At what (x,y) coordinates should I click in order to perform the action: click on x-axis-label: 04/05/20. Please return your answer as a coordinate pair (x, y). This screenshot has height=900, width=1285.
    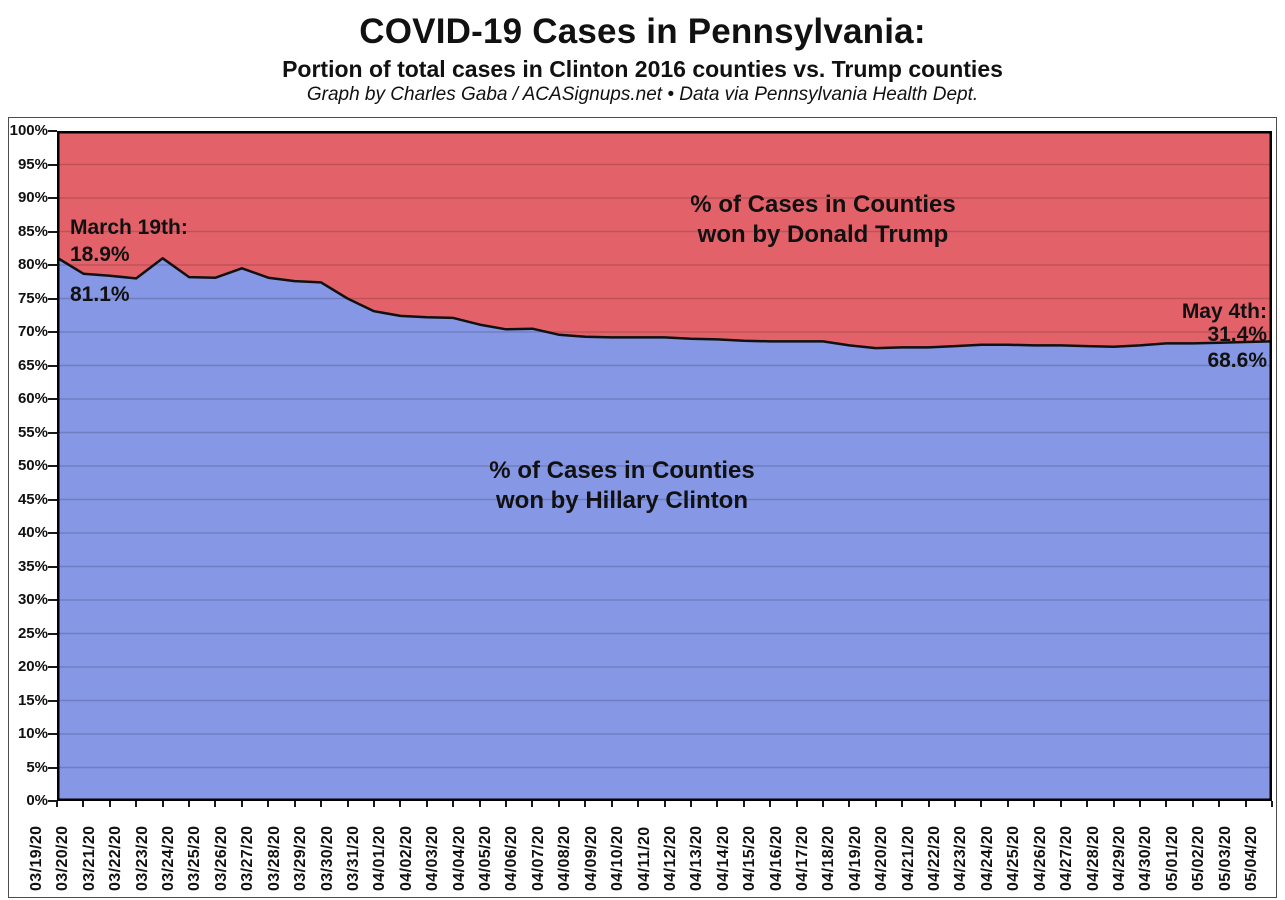
    Looking at the image, I should click on (486, 858).